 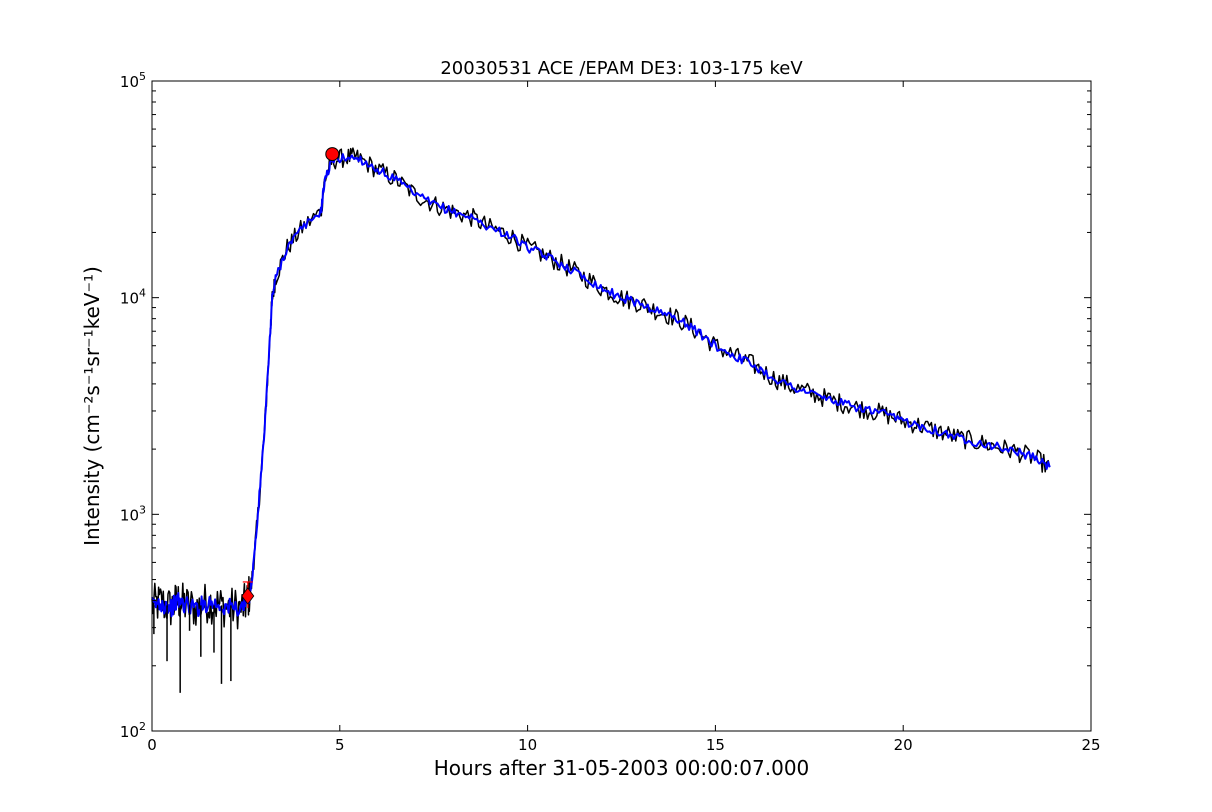 I want to click on x-tick-label: 5, so click(x=340, y=745).